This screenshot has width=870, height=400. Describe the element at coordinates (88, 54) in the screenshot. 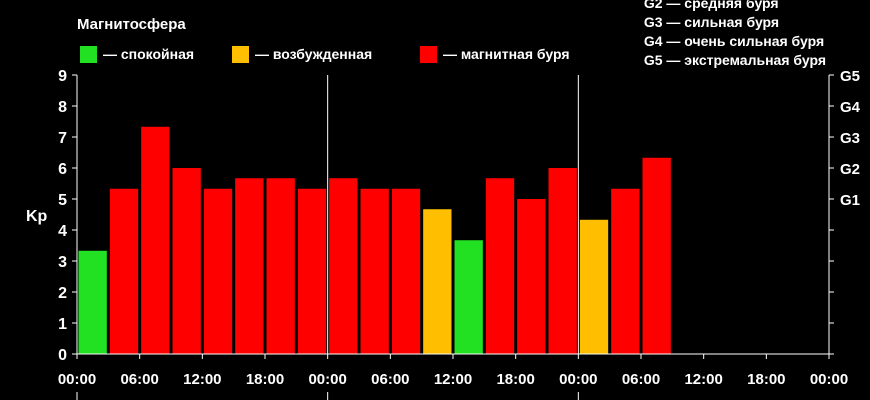

I see `legend-swatch-quiet` at that location.